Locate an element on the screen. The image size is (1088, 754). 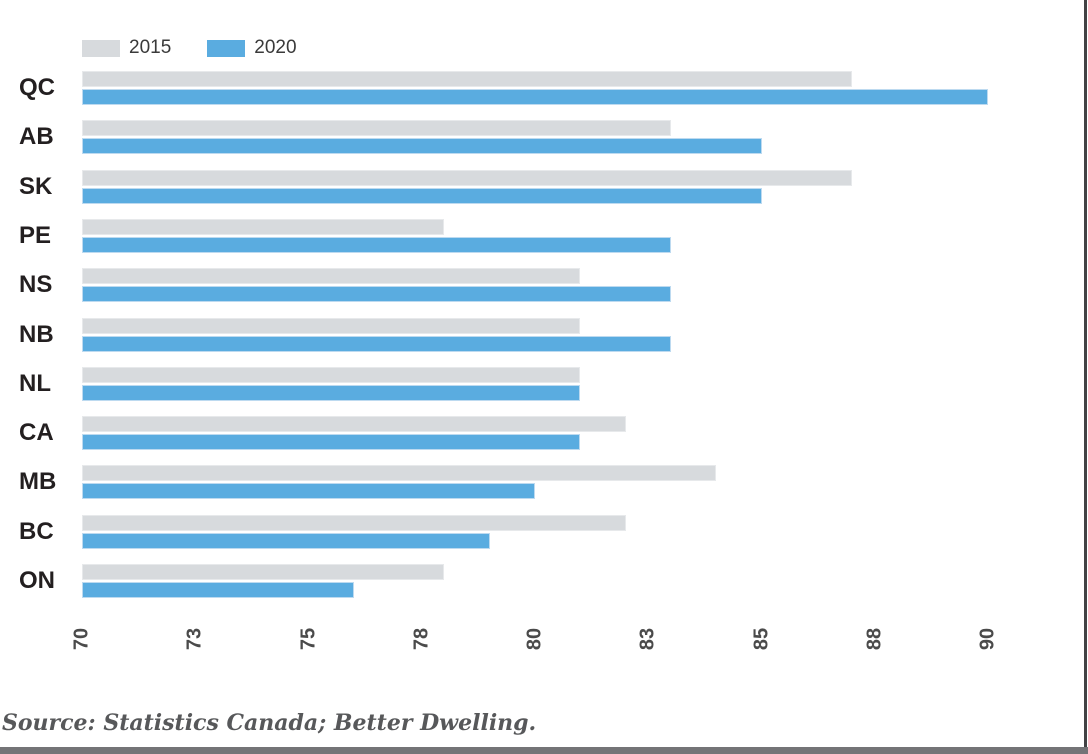
bar-nl-2015 is located at coordinates (331, 374).